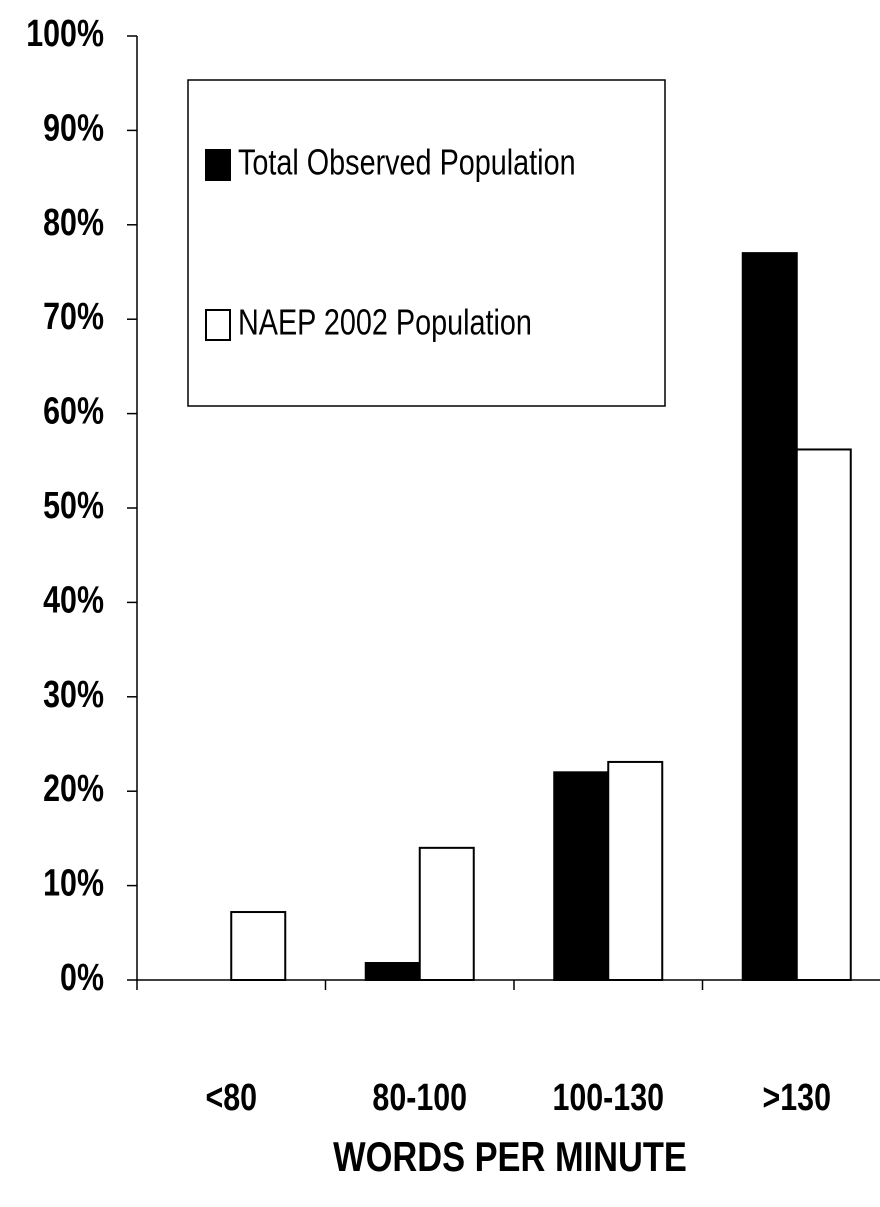 The height and width of the screenshot is (1207, 880). I want to click on y-tick-label: 0%, so click(82, 978).